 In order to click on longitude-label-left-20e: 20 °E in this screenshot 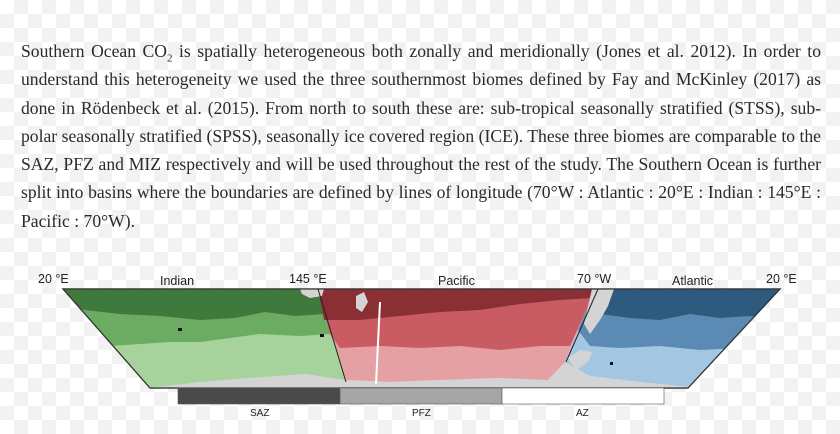, I will do `click(53, 279)`.